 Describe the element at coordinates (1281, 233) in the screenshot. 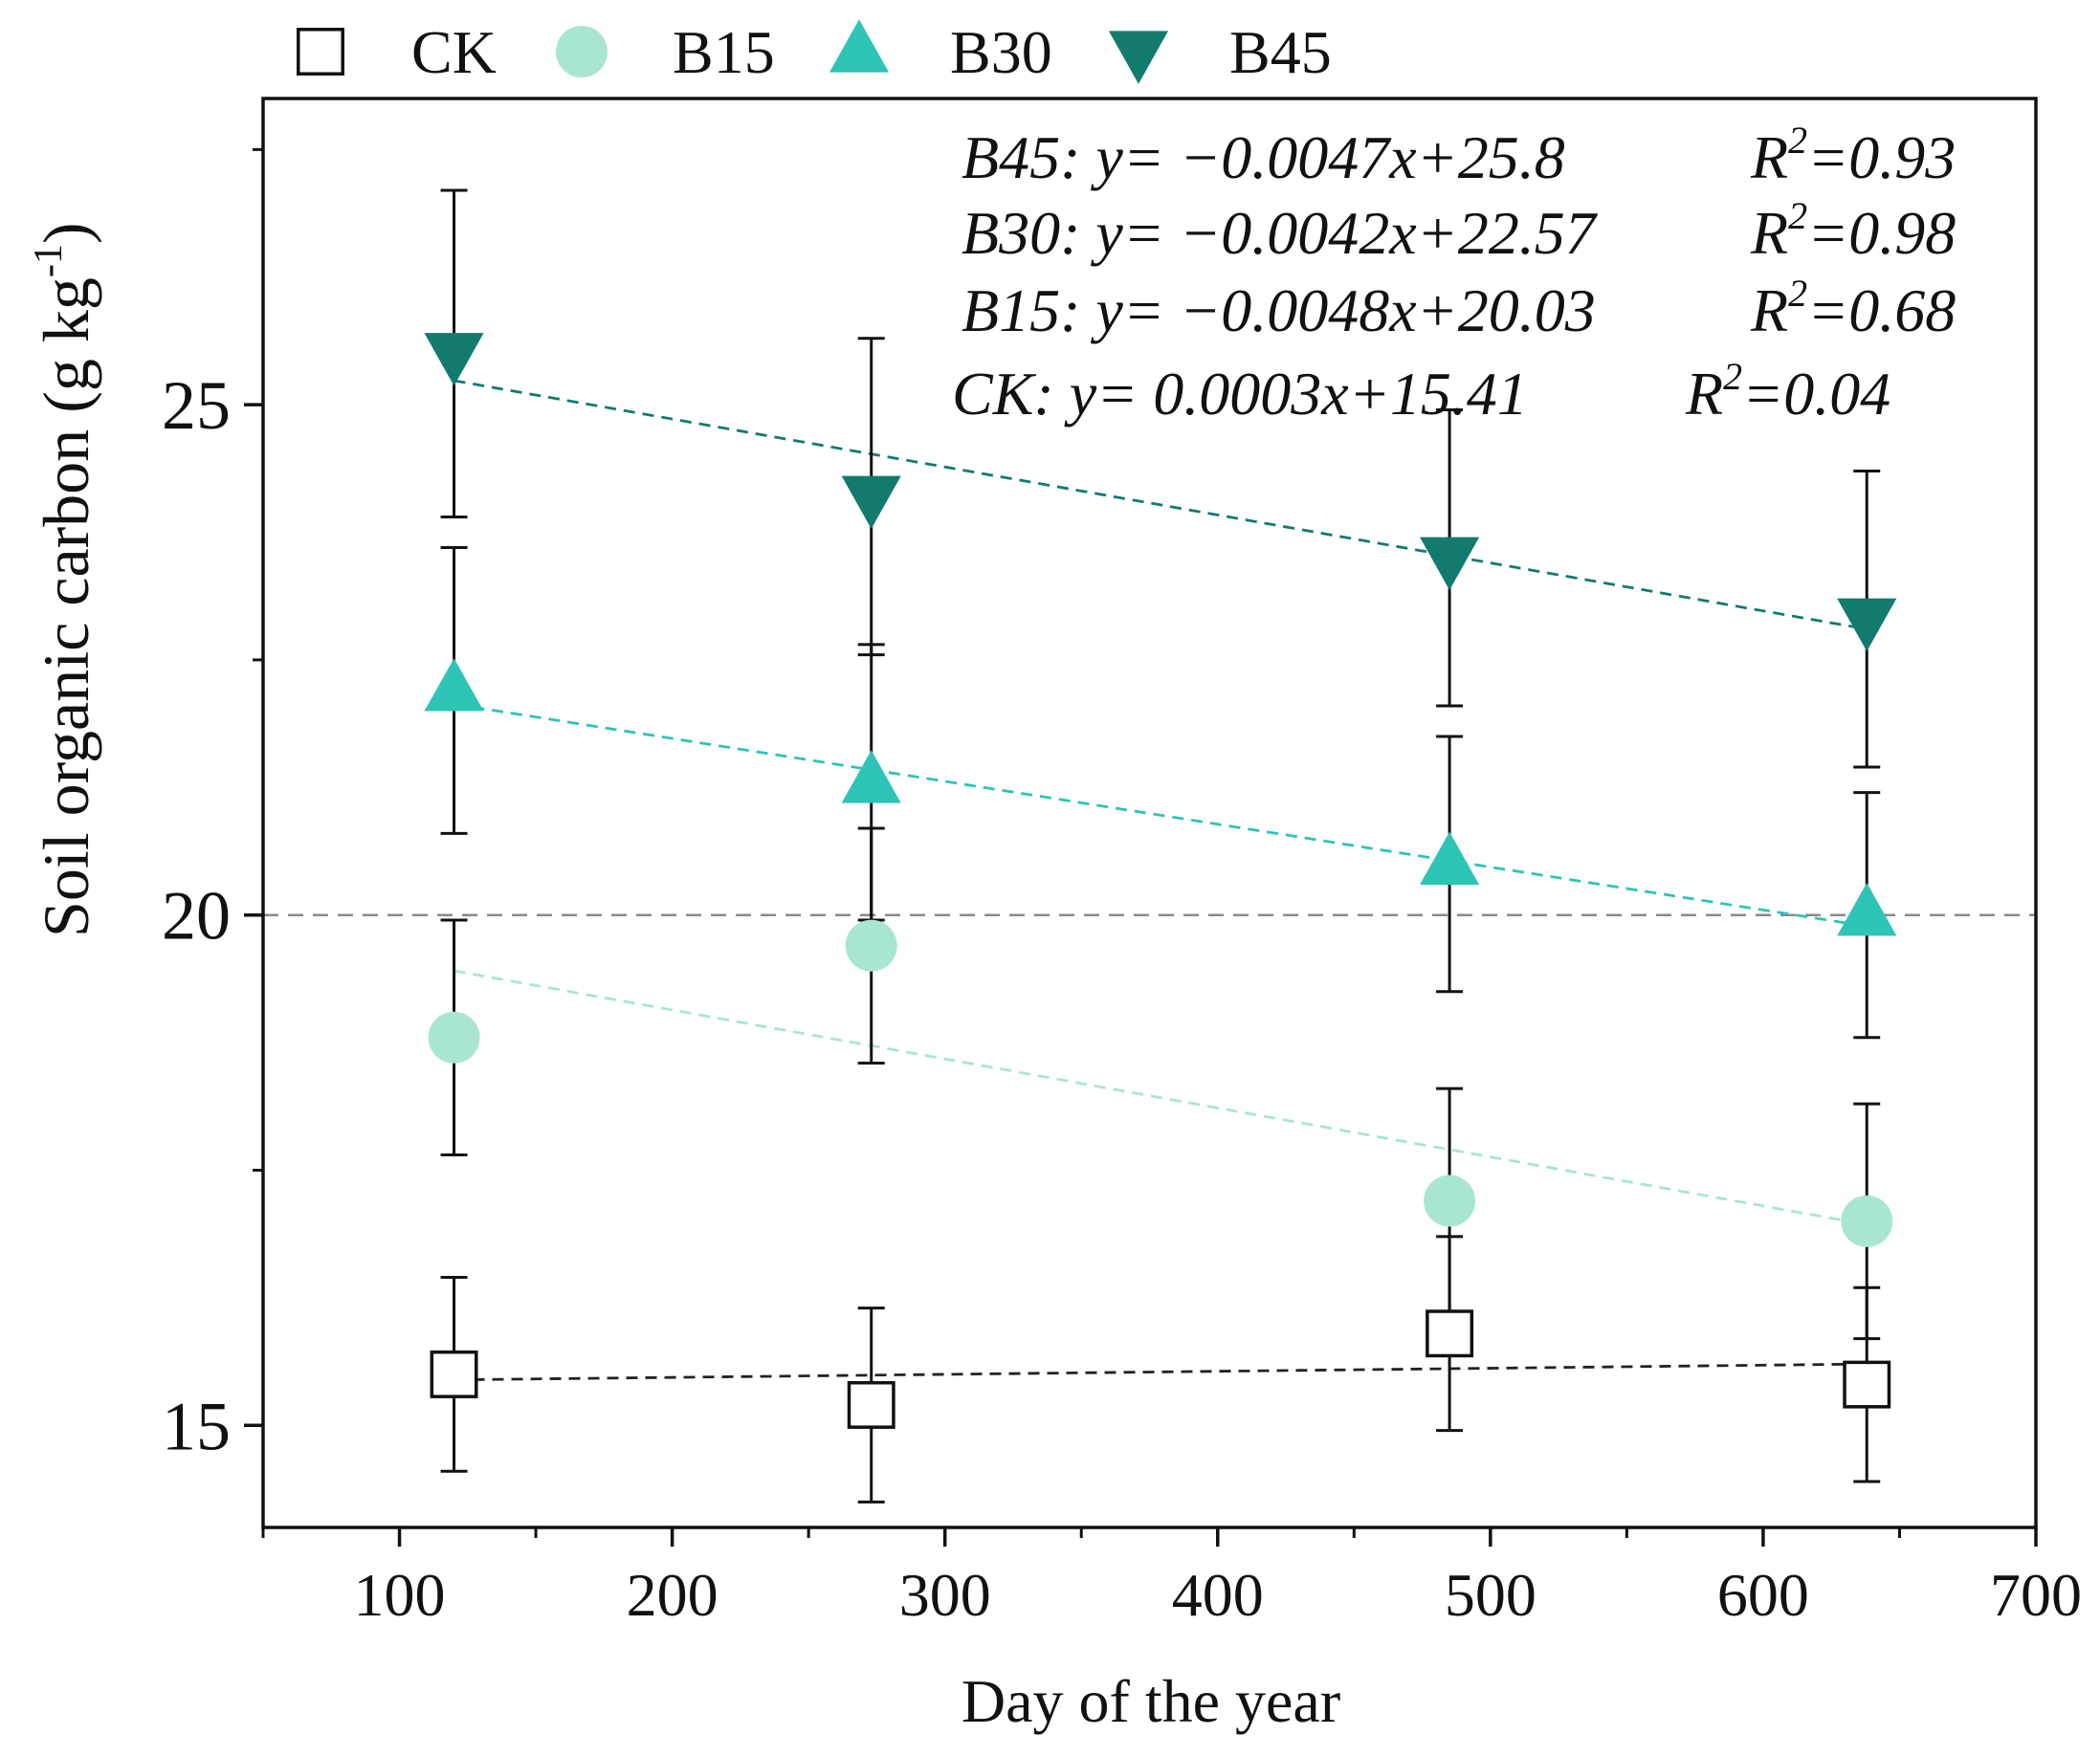

I see `equation-b30-formula: B30: y= −0.0042x+22.57` at that location.